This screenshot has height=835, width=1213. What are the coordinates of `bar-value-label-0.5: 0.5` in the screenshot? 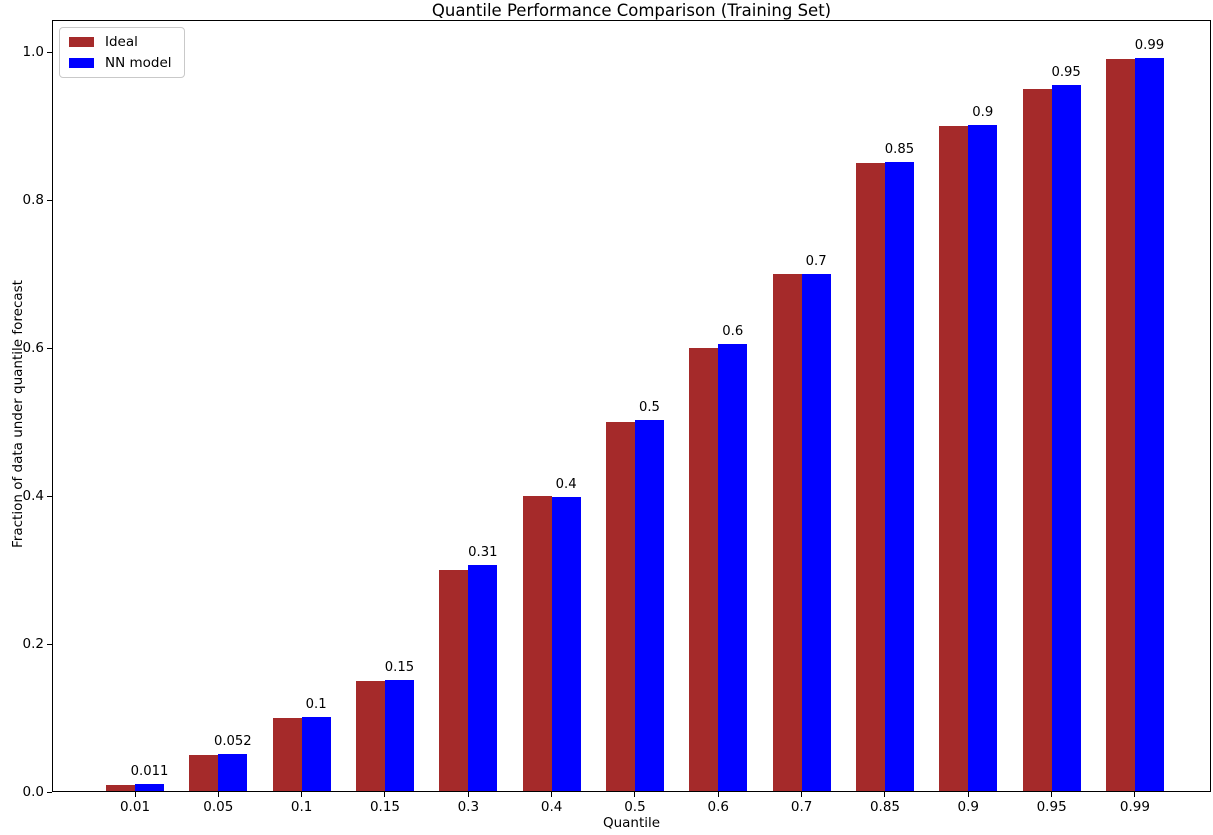 It's located at (649, 407).